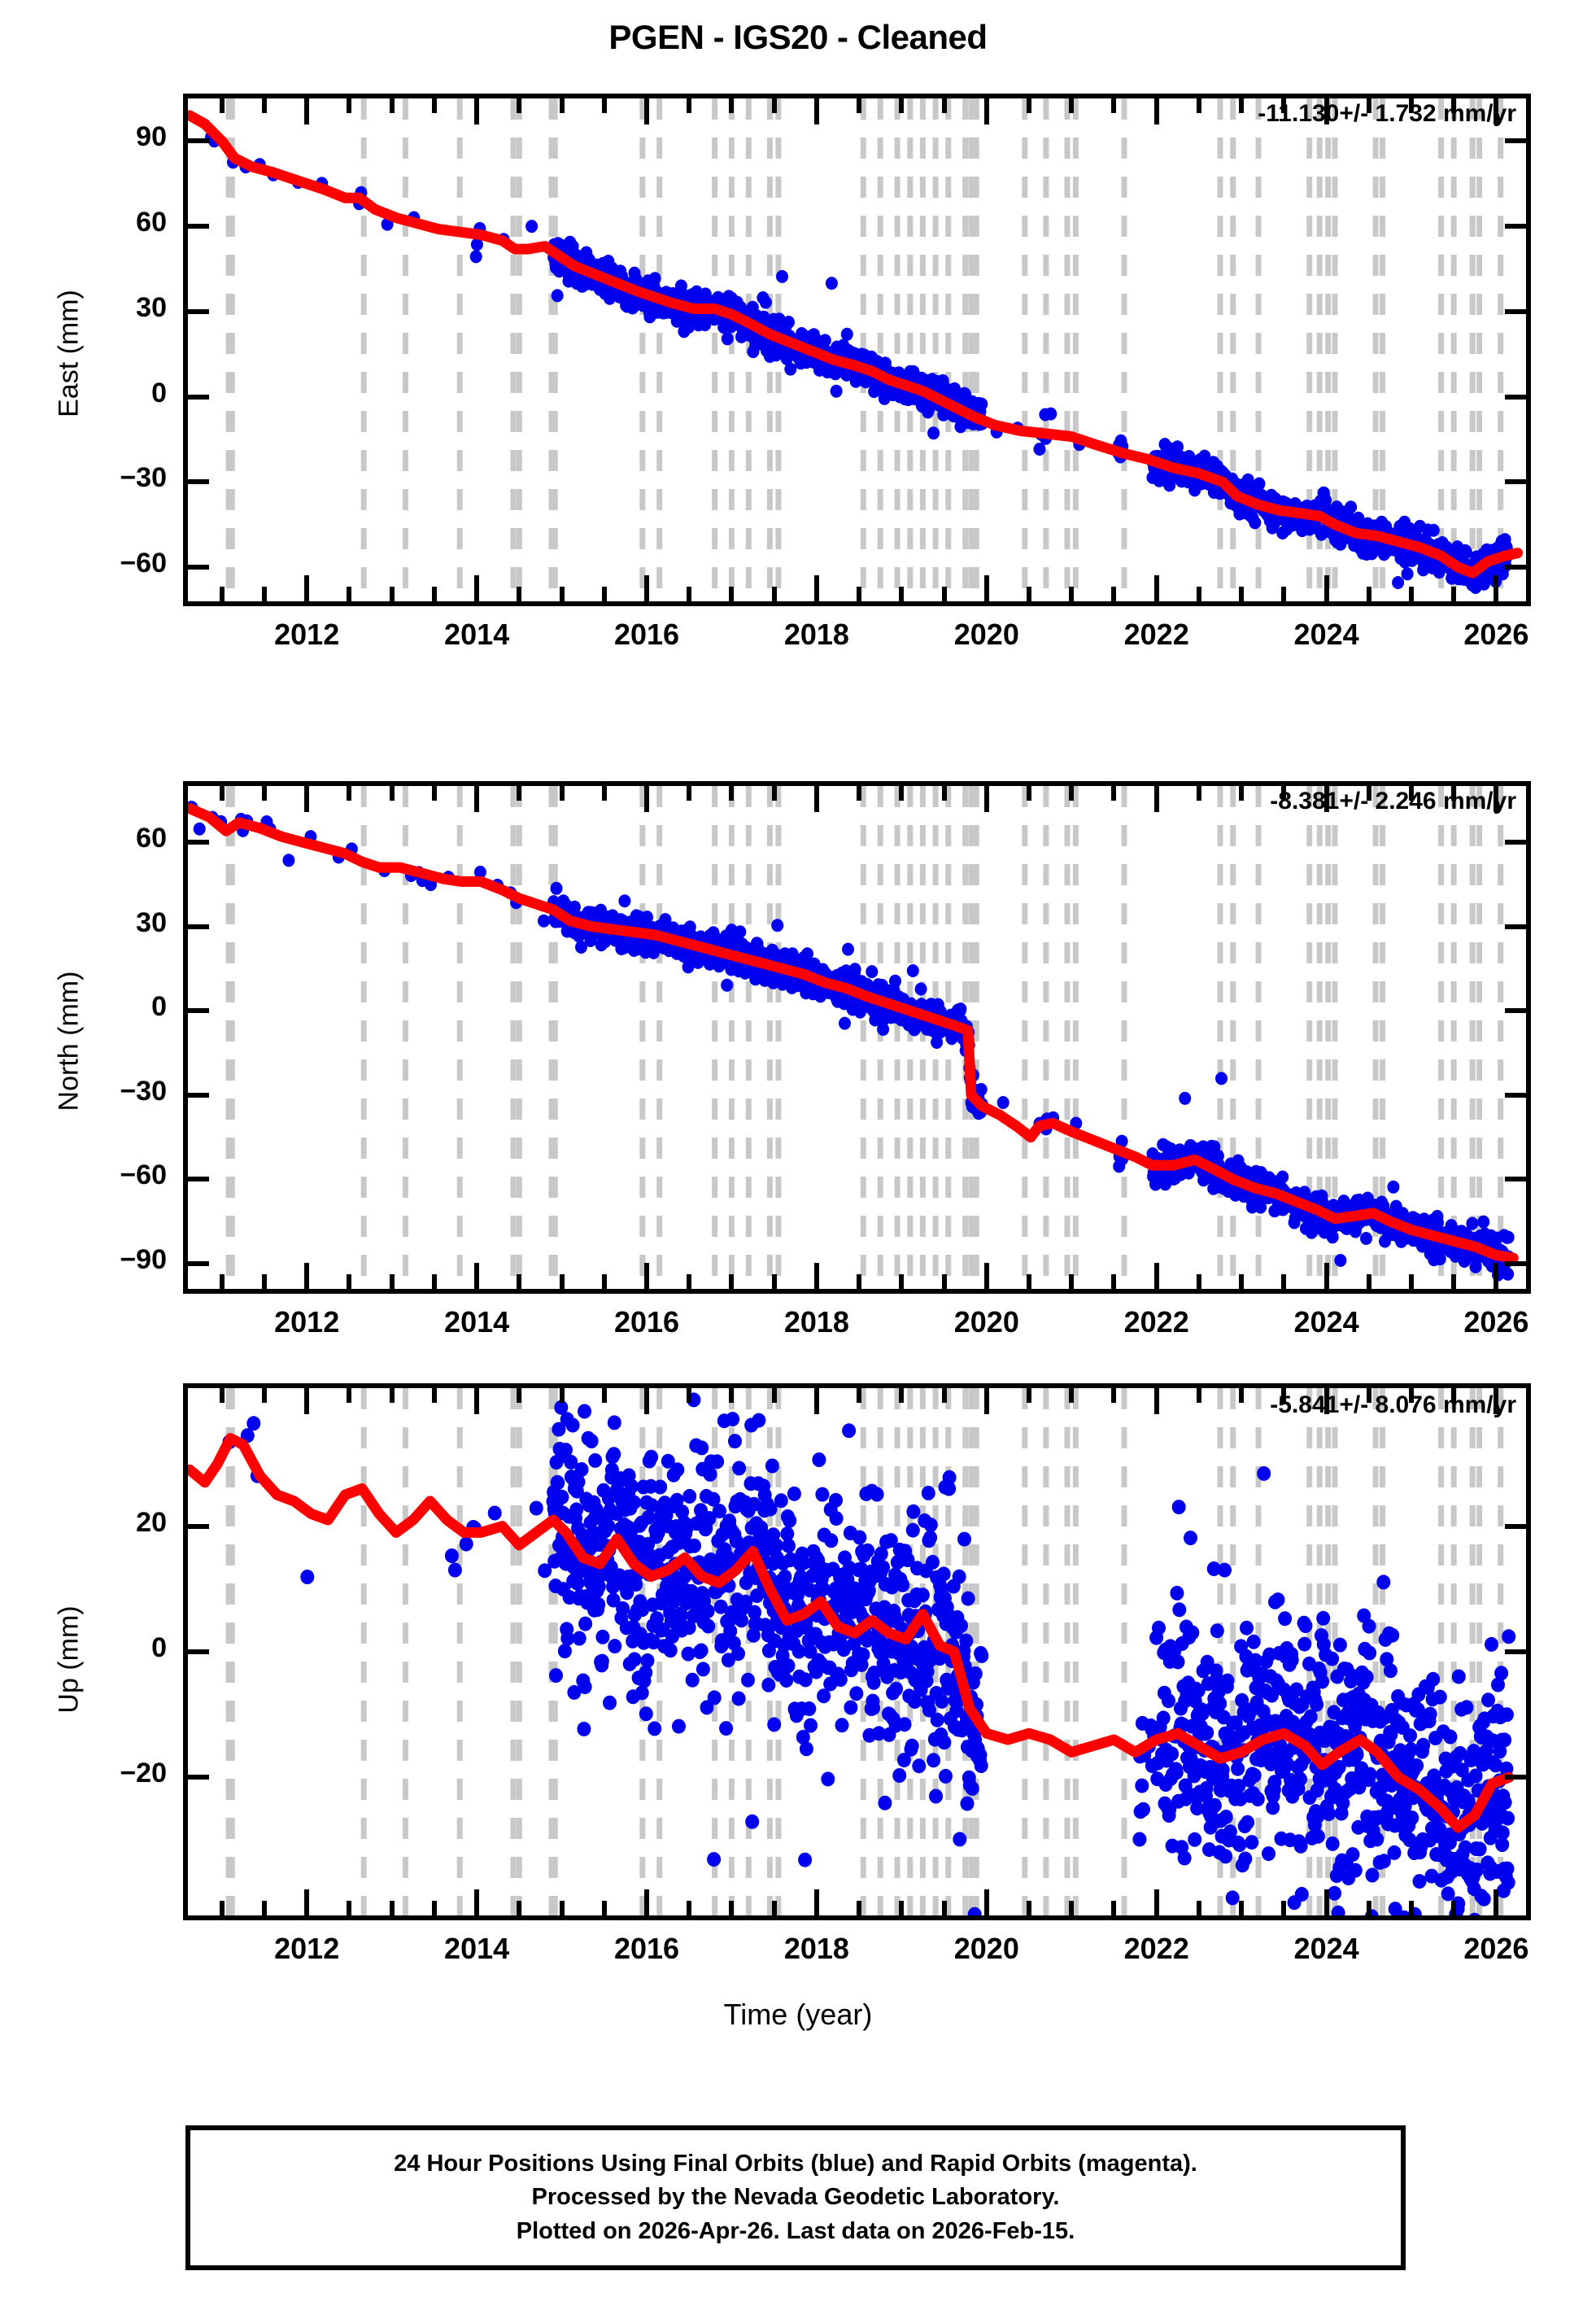 Image resolution: width=1596 pixels, height=2306 pixels. I want to click on y-tick-label: 90, so click(151, 137).